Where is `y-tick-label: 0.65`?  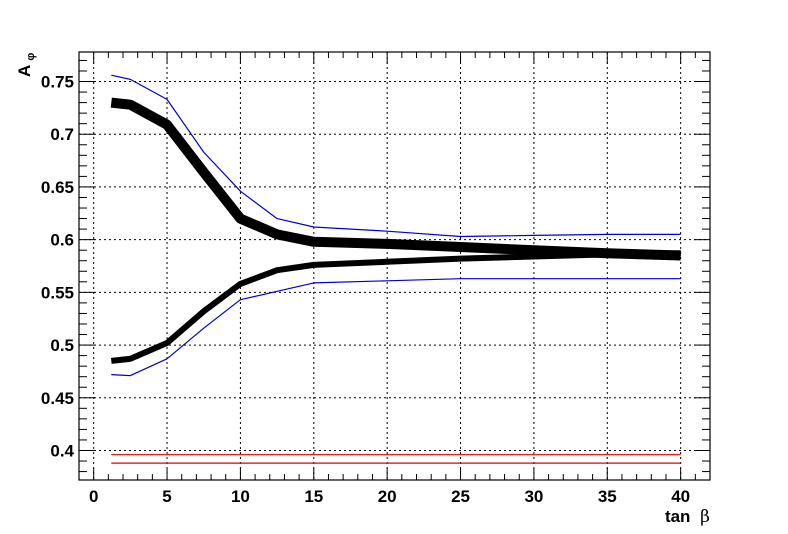 y-tick-label: 0.65 is located at coordinates (57, 187).